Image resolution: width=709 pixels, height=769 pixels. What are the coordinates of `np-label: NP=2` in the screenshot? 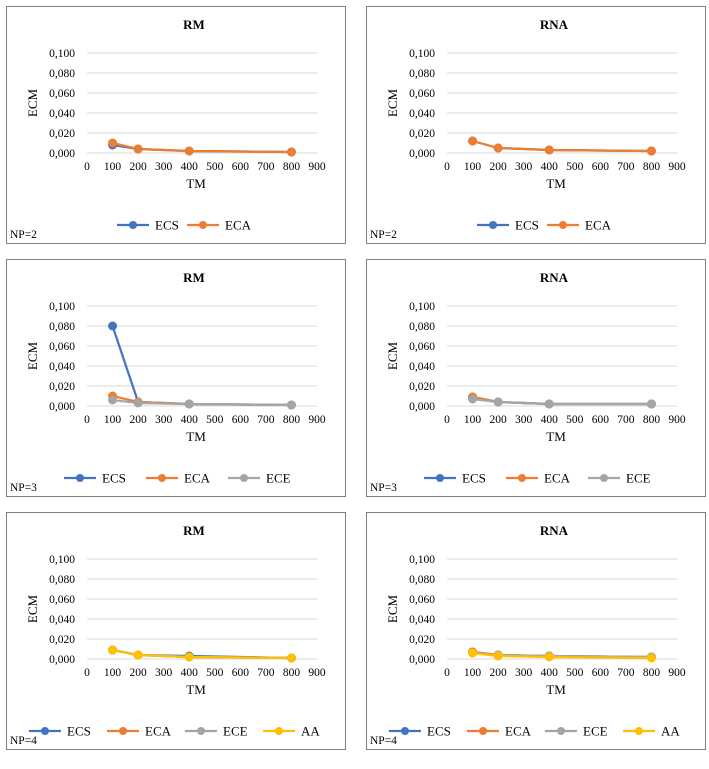 It's located at (383, 235).